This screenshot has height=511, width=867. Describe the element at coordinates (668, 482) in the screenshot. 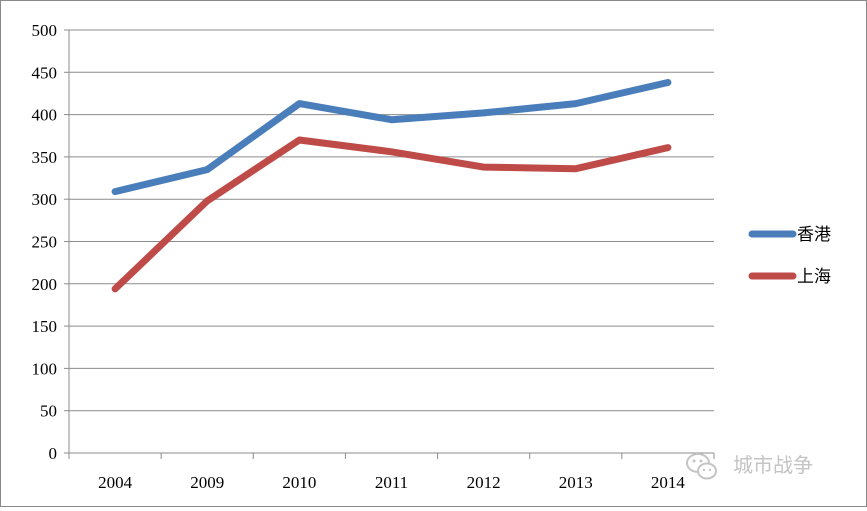

I see `x-tick-label: 2014` at that location.